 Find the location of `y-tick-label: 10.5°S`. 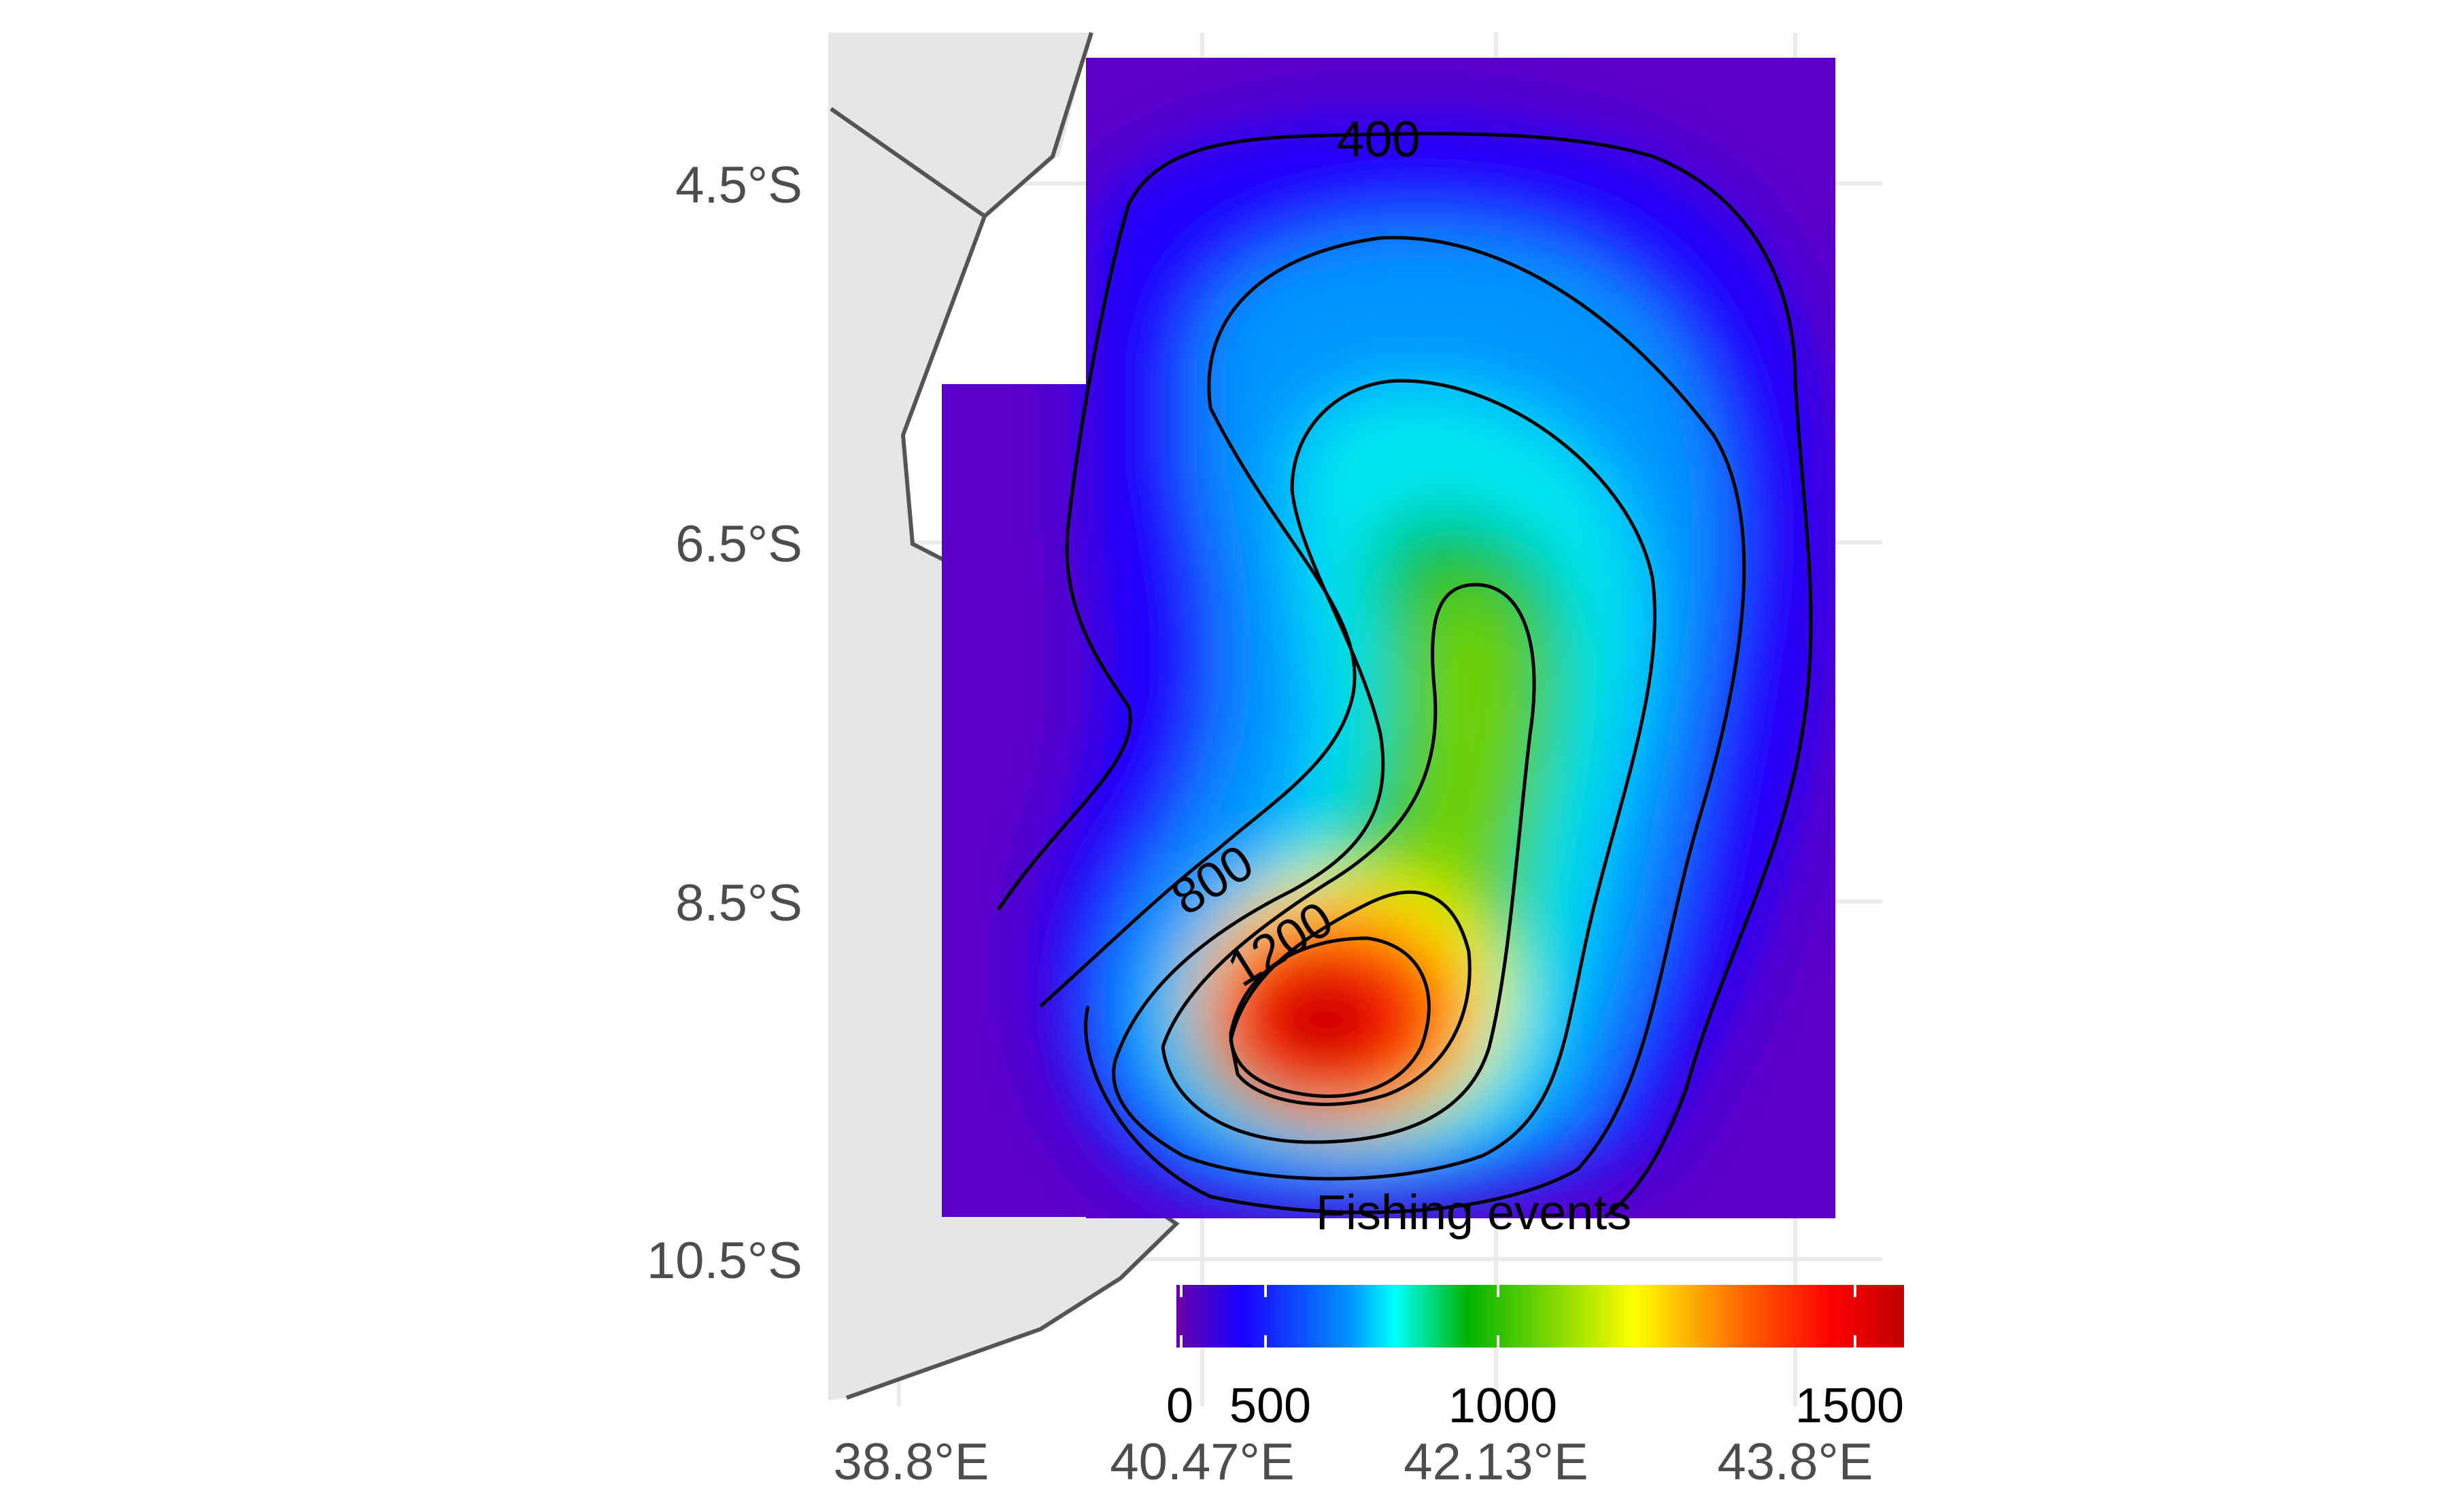

y-tick-label: 10.5°S is located at coordinates (725, 1261).